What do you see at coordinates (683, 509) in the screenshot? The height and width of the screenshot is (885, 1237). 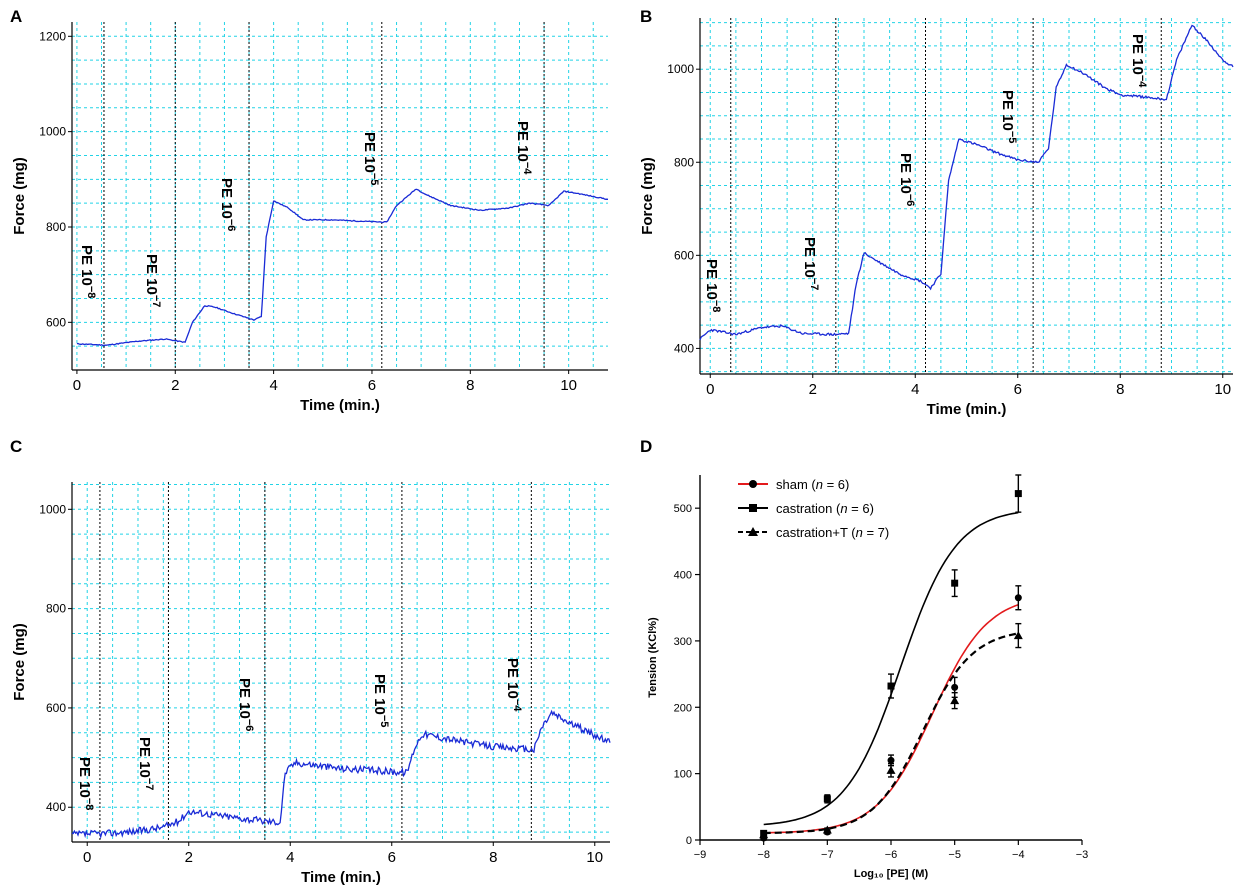 I see `y-tick-label: 500` at bounding box center [683, 509].